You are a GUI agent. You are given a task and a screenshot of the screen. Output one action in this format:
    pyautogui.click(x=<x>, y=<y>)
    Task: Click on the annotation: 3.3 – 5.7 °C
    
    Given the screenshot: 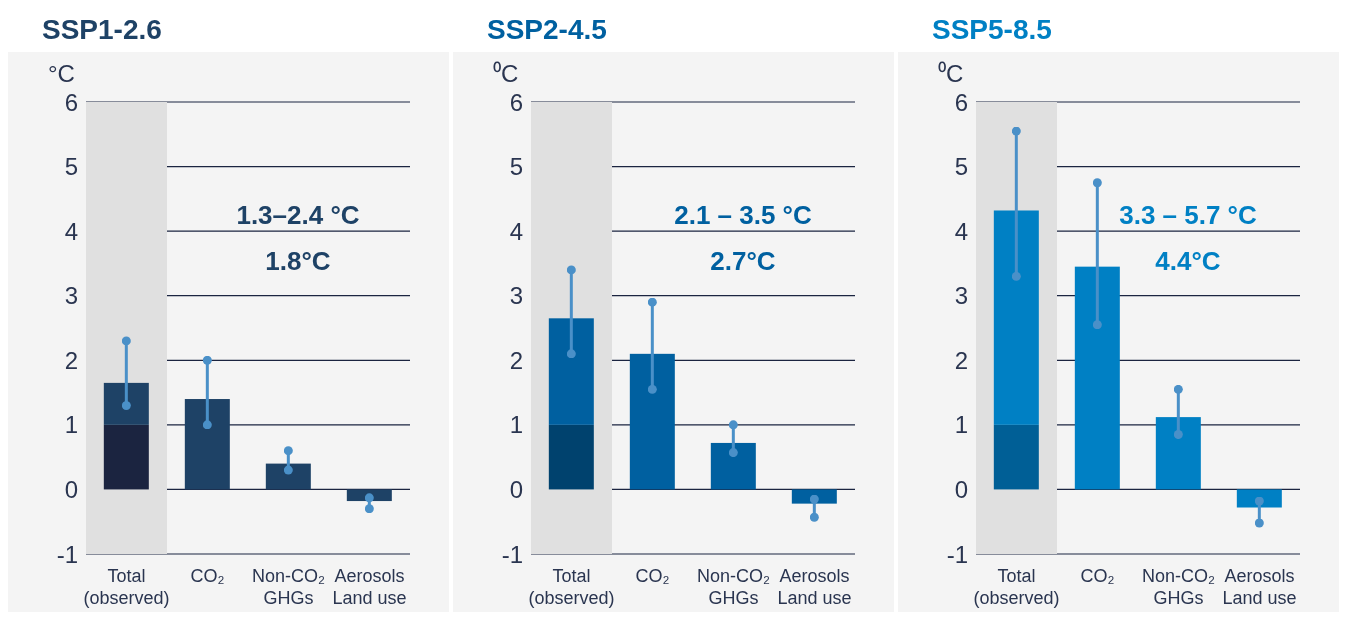 What is the action you would take?
    pyautogui.click(x=1188, y=215)
    